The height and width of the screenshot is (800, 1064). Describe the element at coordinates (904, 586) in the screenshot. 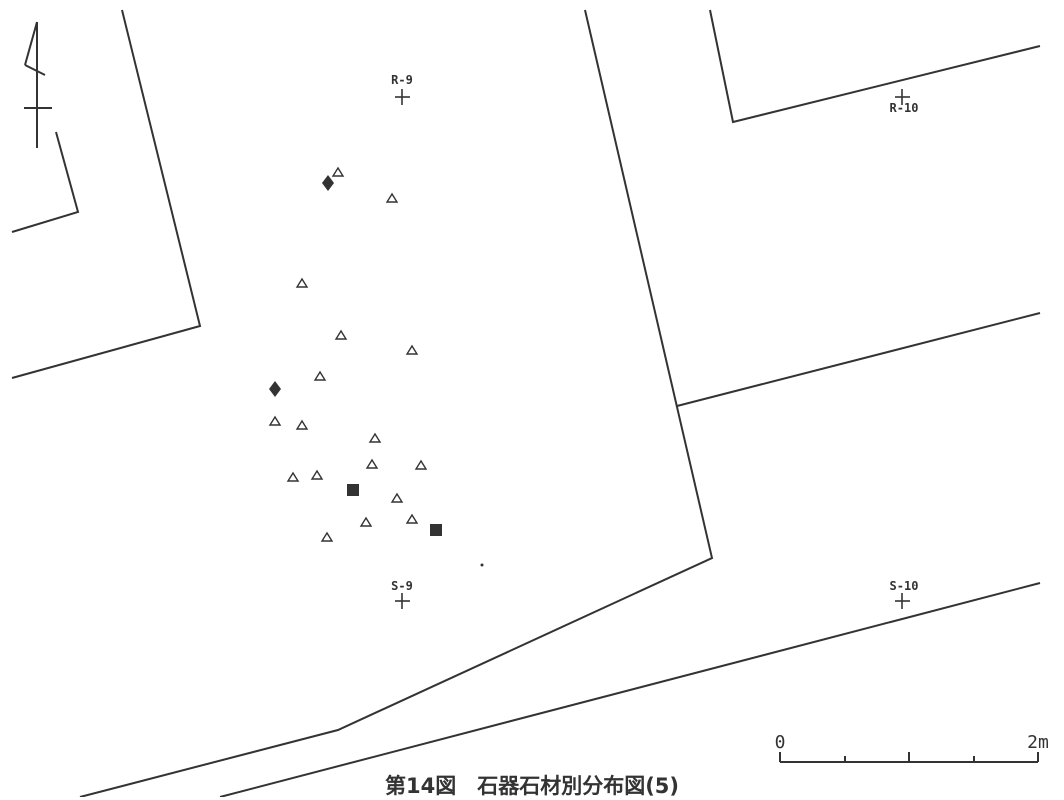

I see `grid-label: S-10` at that location.